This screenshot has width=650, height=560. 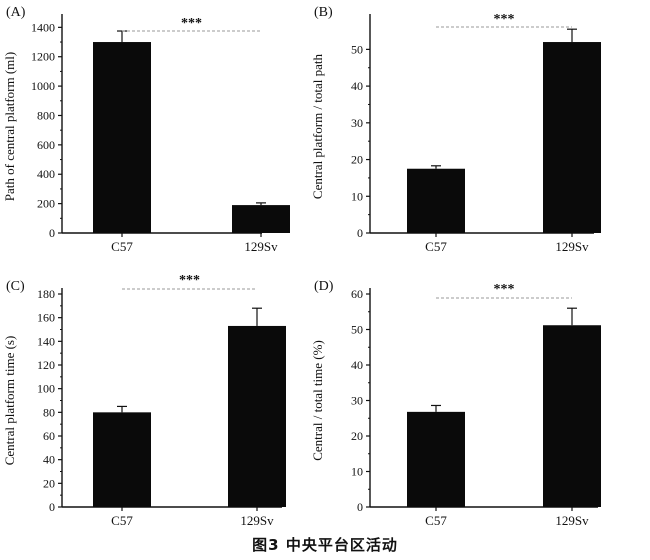 What do you see at coordinates (257, 520) in the screenshot?
I see `panel-c-x-tick-label: 129Sv` at bounding box center [257, 520].